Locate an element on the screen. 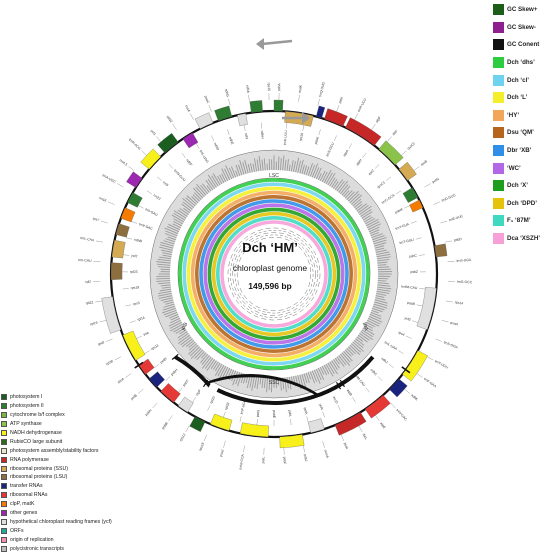 Image resolution: width=545 pixels, height=553 pixels. gene-label: trnS-GGA is located at coordinates (451, 345).